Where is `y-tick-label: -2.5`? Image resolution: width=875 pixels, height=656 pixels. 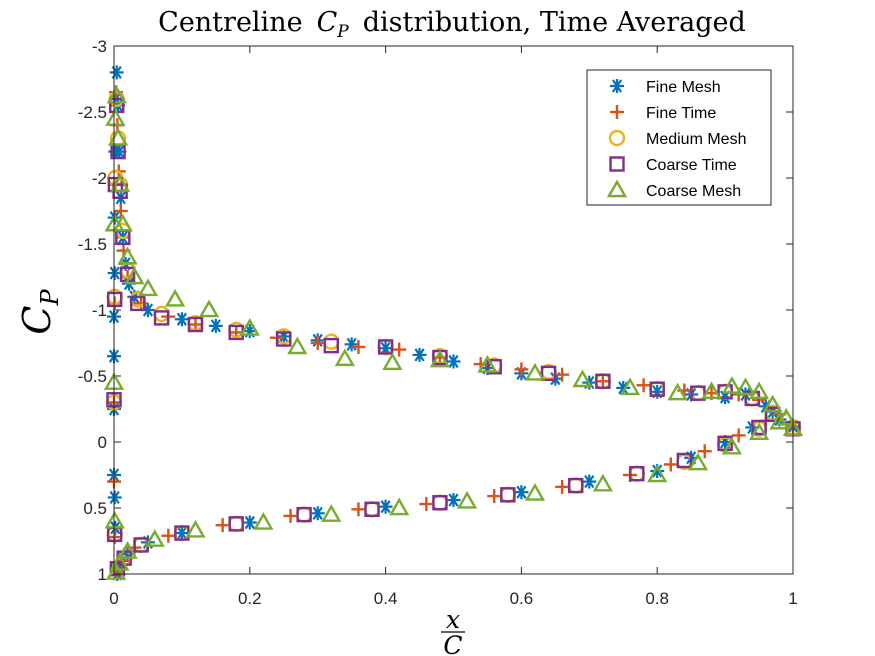 y-tick-label: -2.5 is located at coordinates (92, 112).